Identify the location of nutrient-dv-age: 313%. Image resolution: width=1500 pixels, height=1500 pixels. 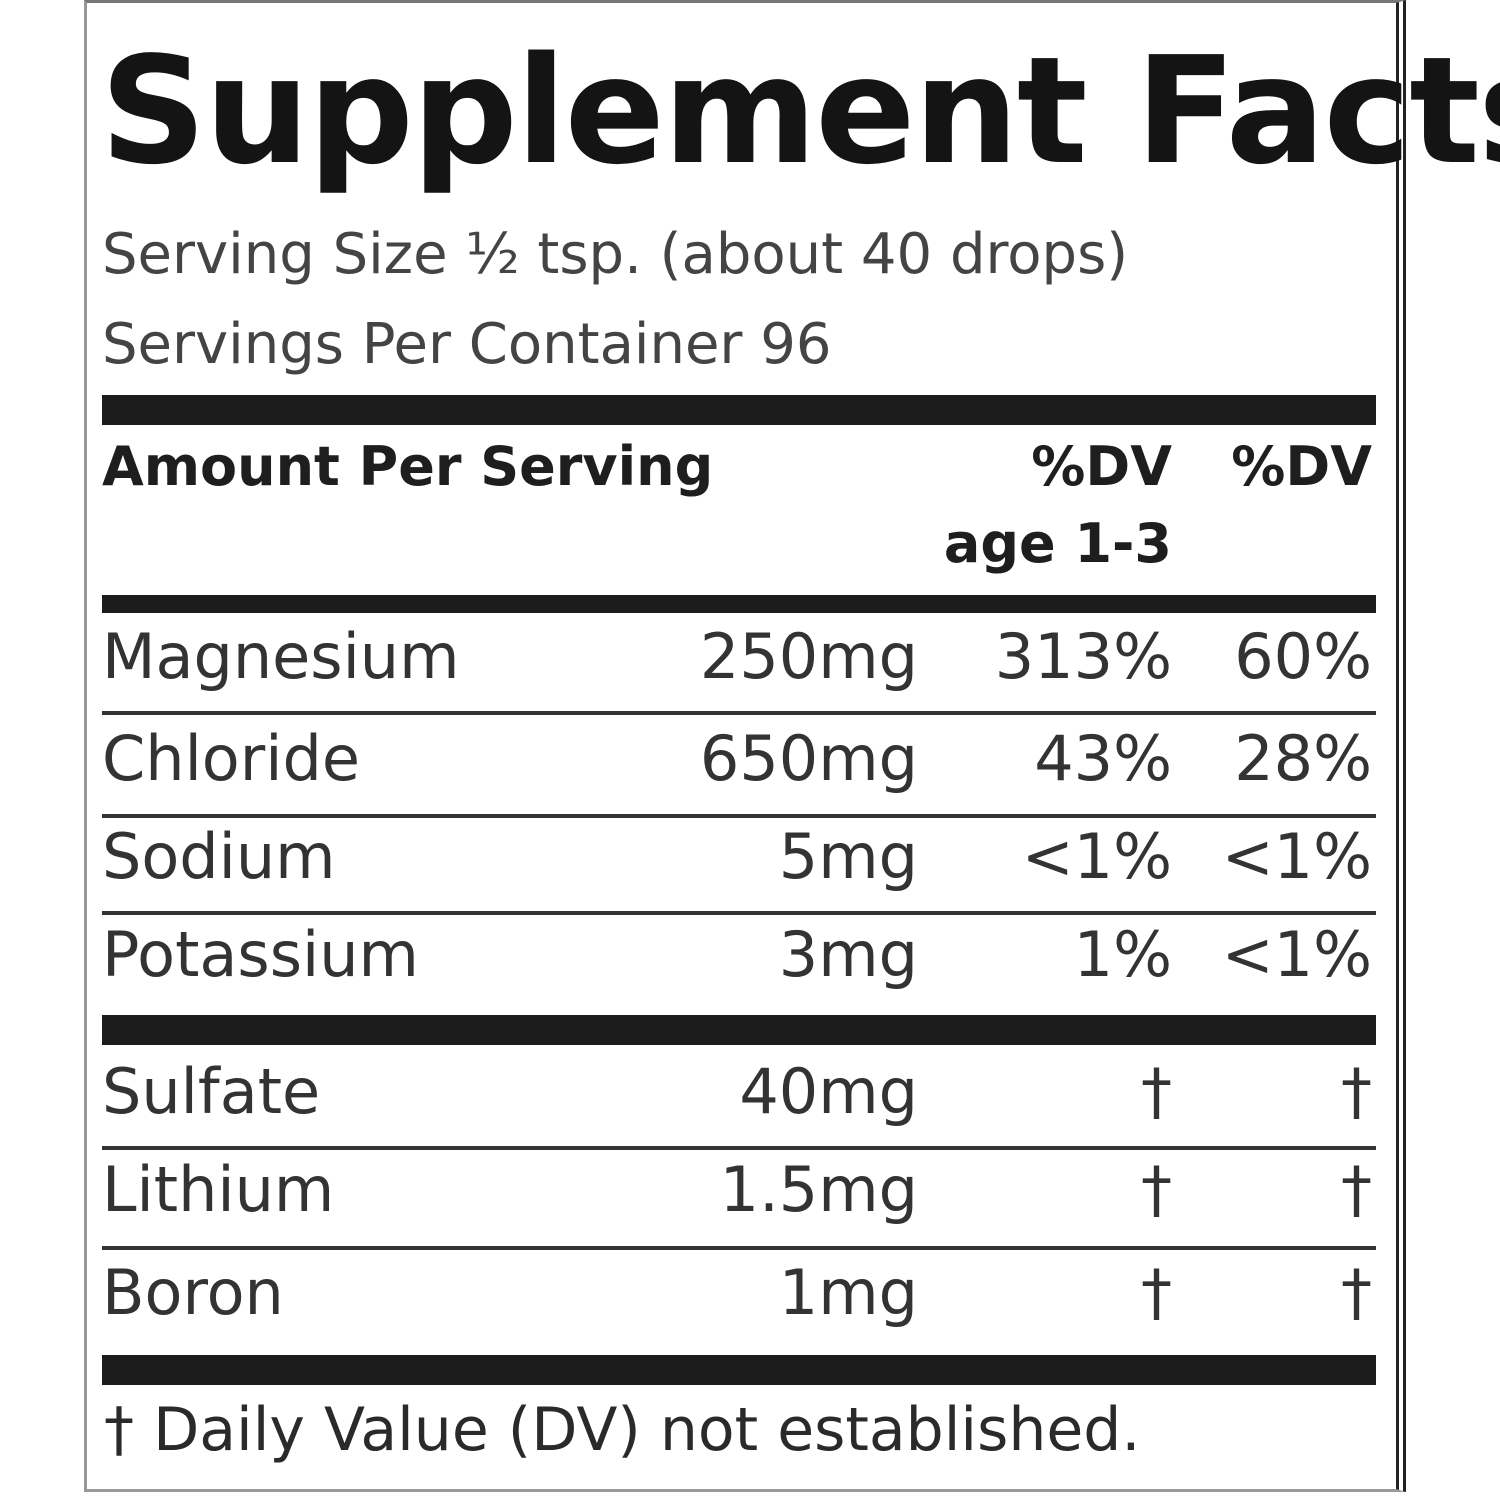
(1083, 656).